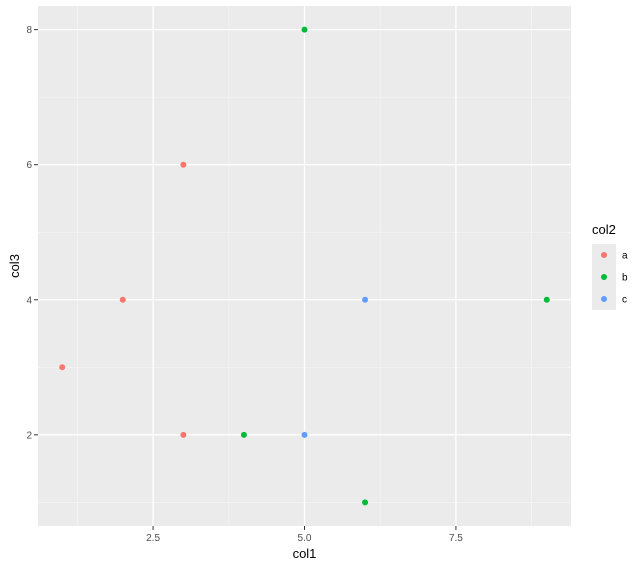 This screenshot has height=569, width=644. I want to click on y-tick-label: 8, so click(29, 30).